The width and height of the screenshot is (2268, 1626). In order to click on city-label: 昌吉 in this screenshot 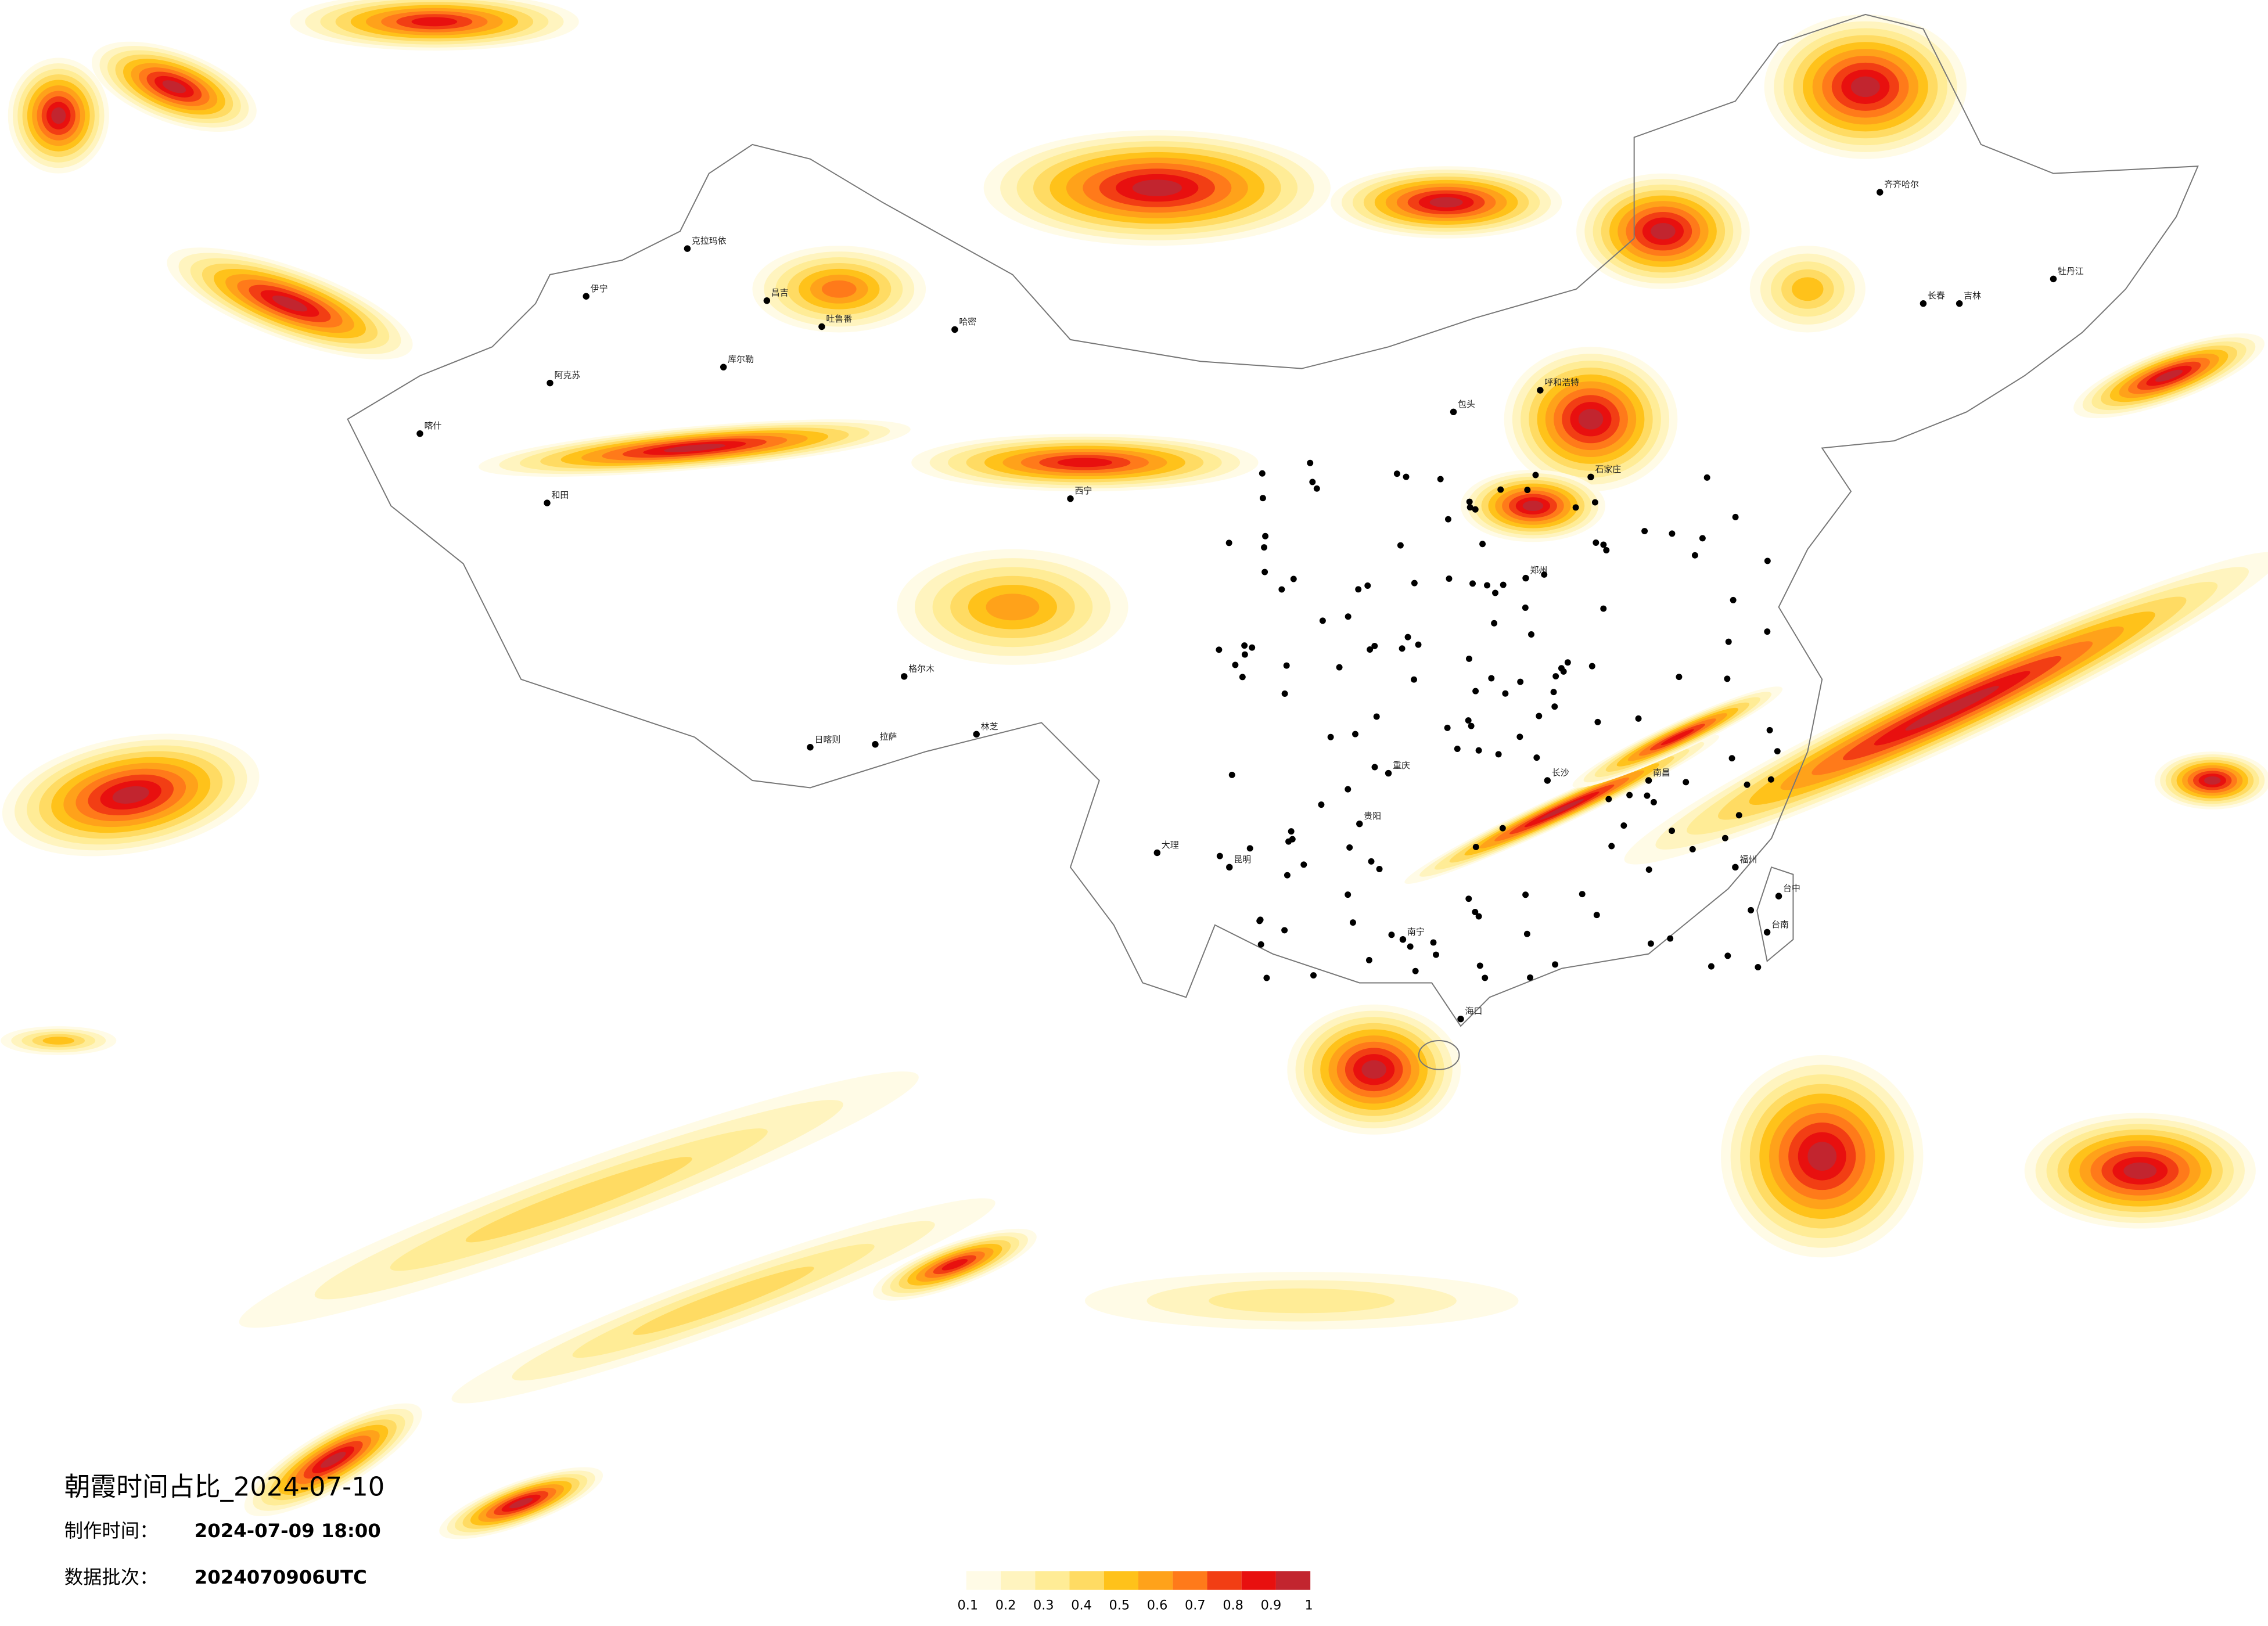, I will do `click(780, 292)`.